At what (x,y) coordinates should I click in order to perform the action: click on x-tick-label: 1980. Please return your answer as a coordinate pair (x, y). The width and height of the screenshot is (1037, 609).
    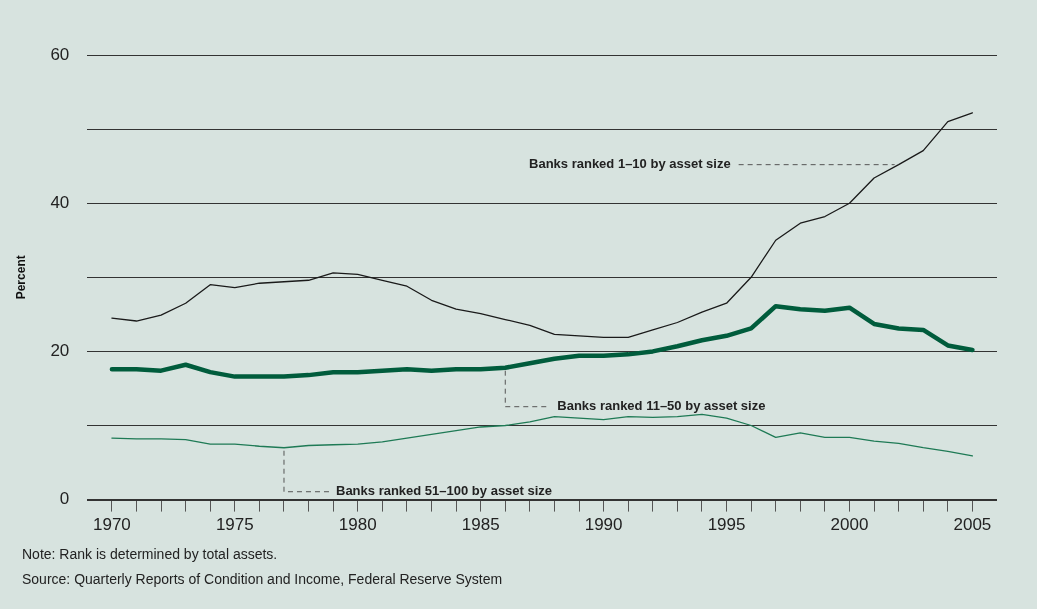
    Looking at the image, I should click on (357, 525).